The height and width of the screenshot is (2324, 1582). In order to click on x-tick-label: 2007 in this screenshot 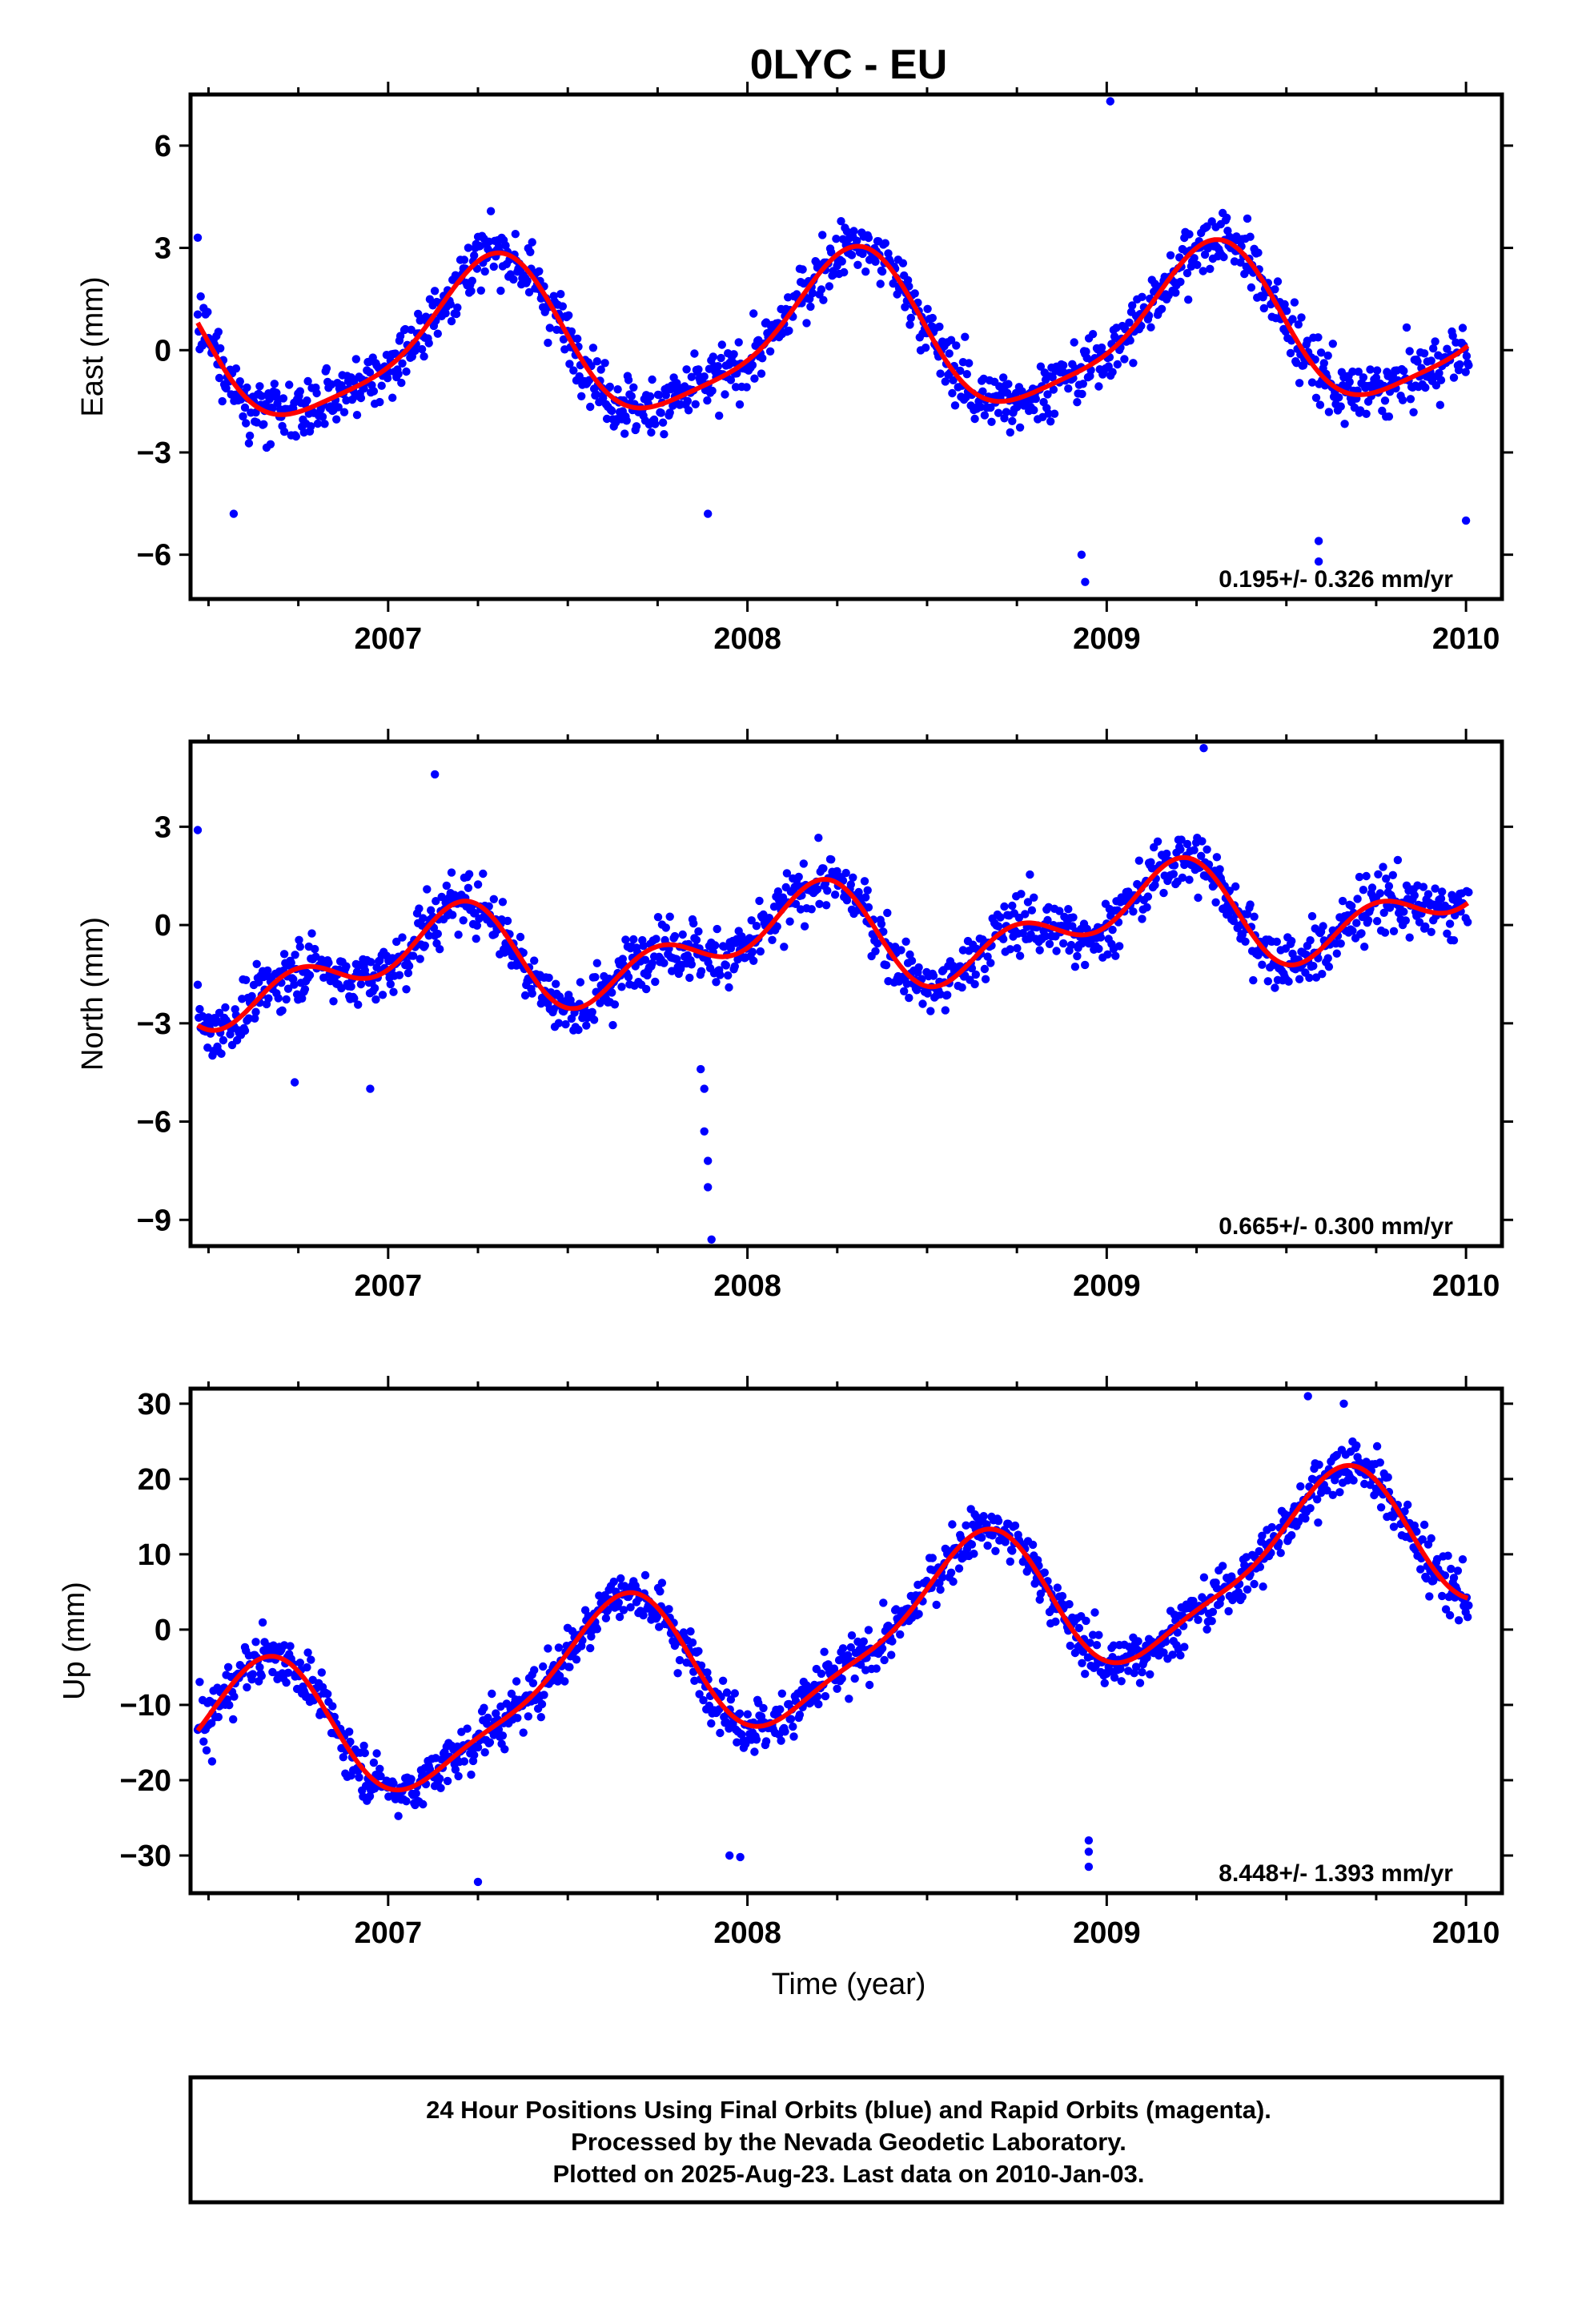, I will do `click(389, 1933)`.